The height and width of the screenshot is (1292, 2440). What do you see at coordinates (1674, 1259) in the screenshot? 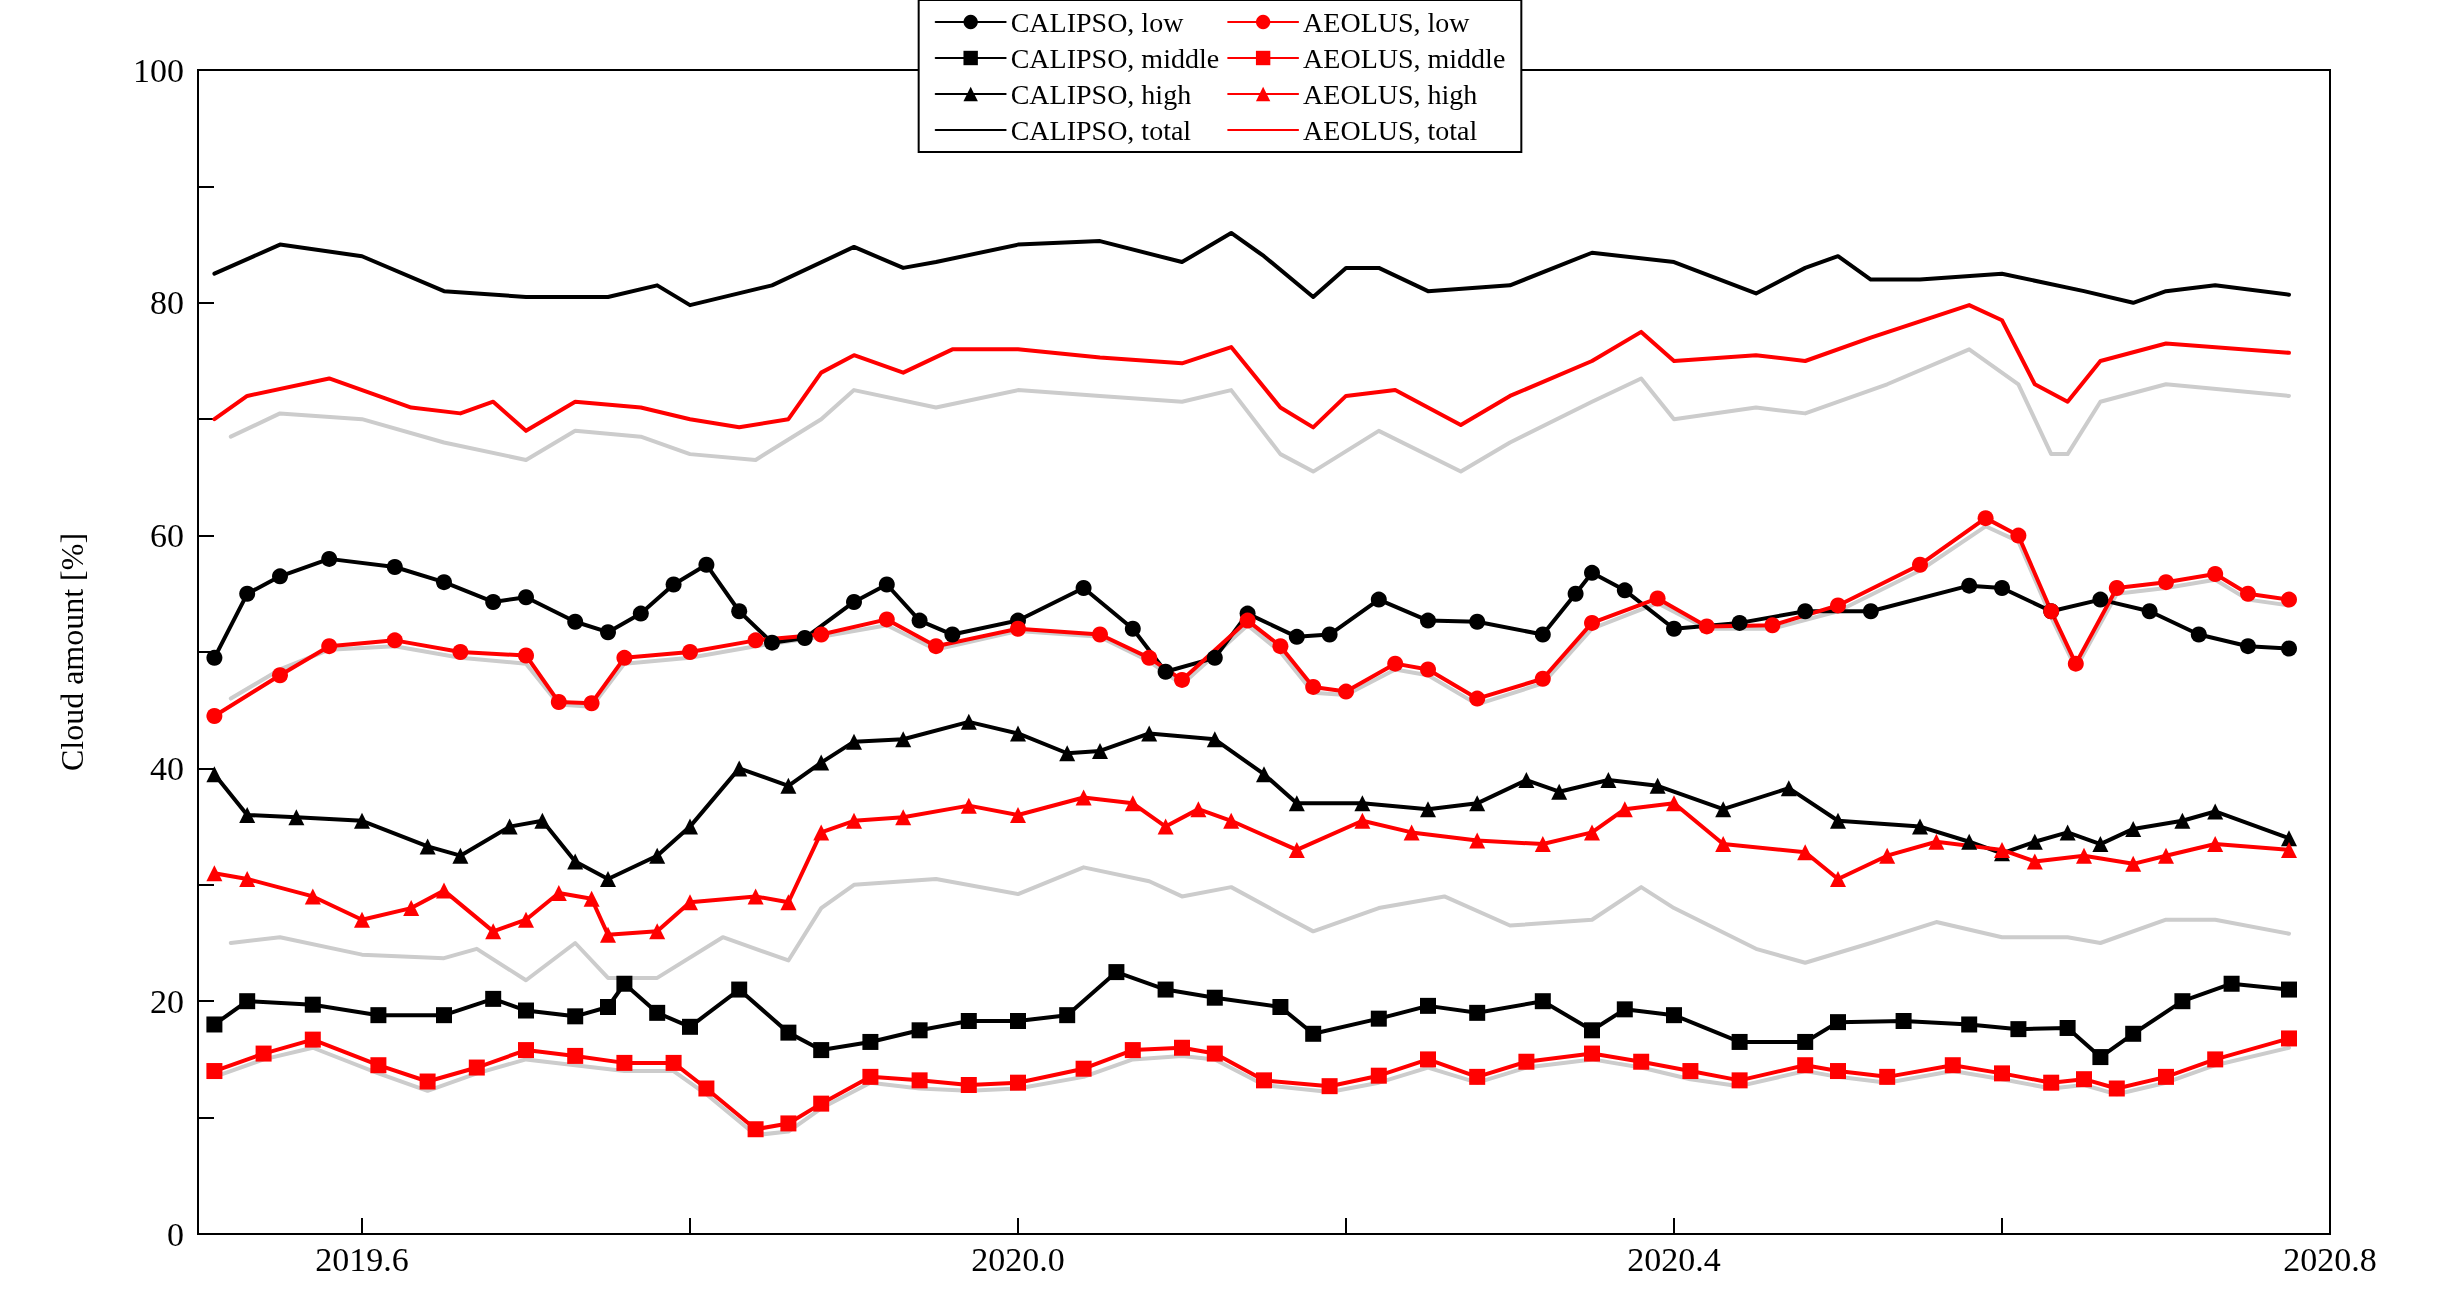
I see `x-tick-label: 2020.4` at bounding box center [1674, 1259].